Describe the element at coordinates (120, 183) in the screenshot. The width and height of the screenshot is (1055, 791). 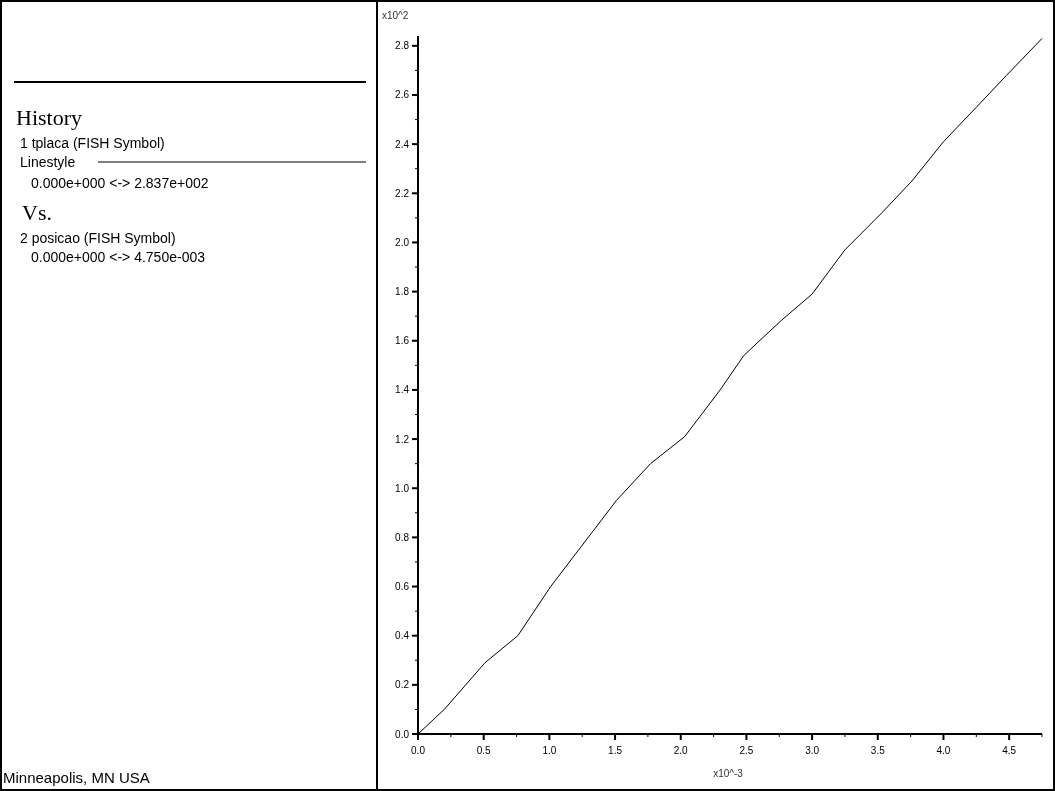
I see `text: 0.000e+000 <-> 2.837e+002` at that location.